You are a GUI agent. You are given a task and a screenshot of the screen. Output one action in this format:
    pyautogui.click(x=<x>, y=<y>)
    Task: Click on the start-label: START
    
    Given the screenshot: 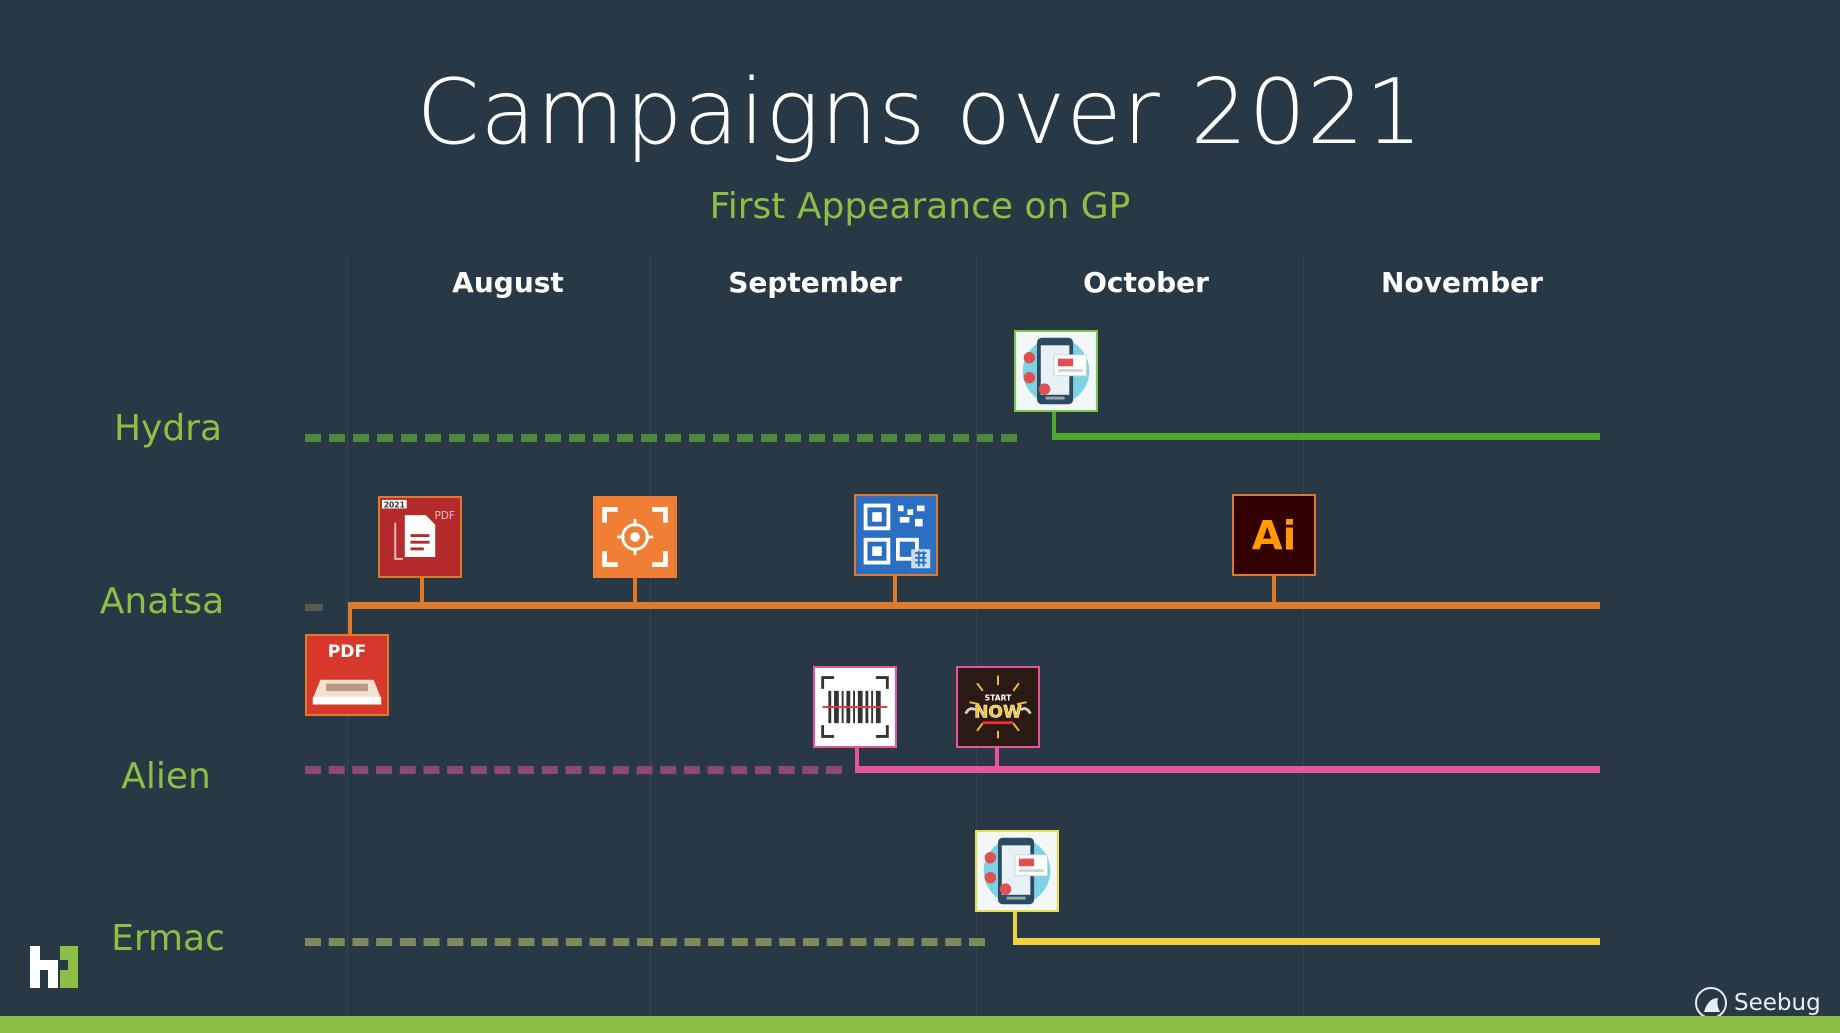 What is the action you would take?
    pyautogui.click(x=998, y=697)
    